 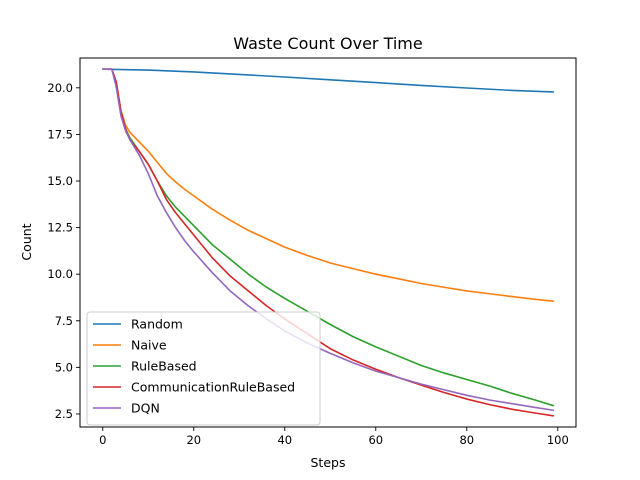 What do you see at coordinates (145, 408) in the screenshot?
I see `legend-label-dqn: DQN` at bounding box center [145, 408].